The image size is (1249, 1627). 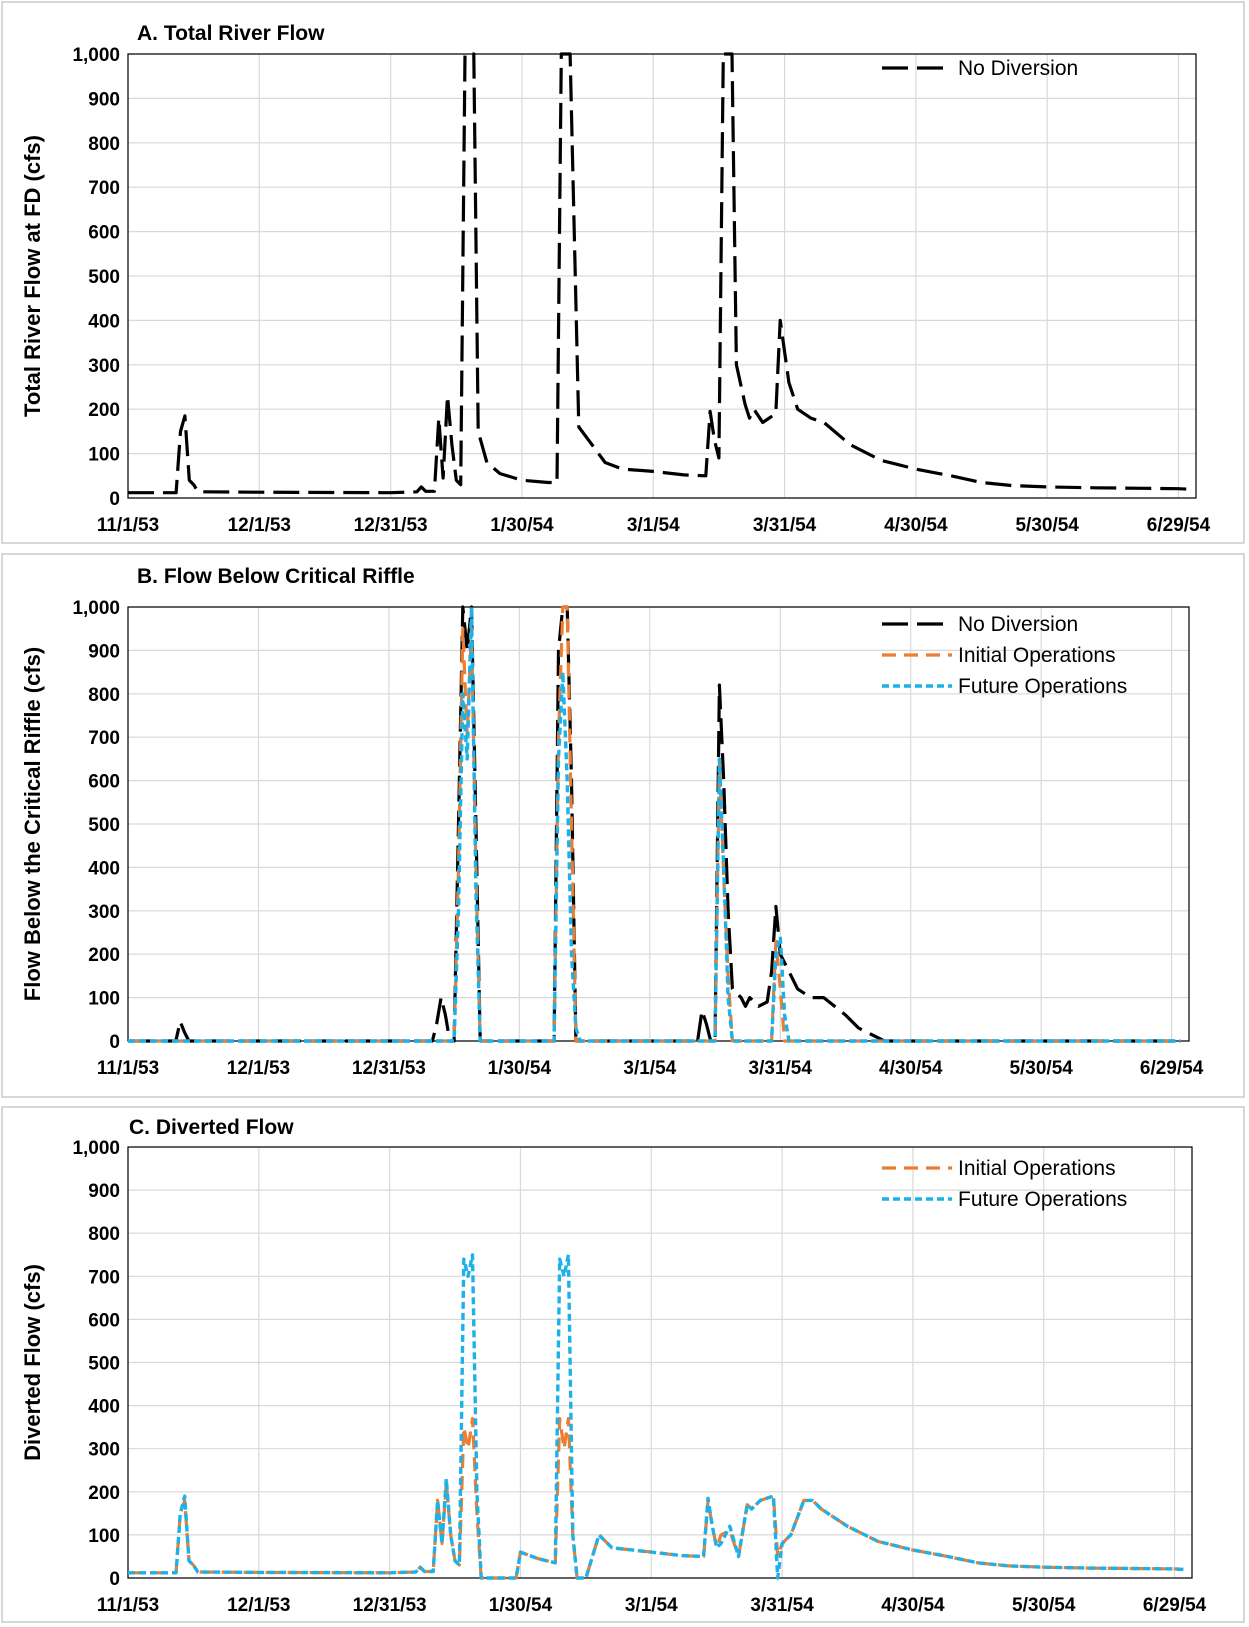 I want to click on legend: No Diversion, so click(x=980, y=68).